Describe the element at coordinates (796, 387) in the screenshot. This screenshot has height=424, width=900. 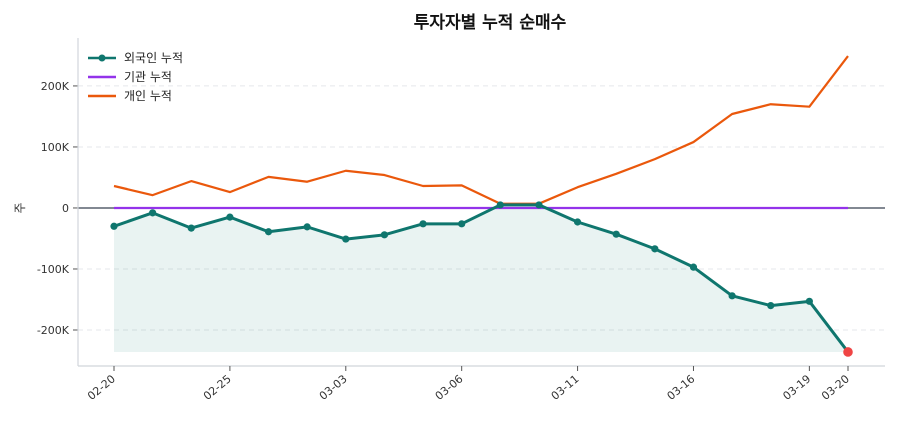
I see `x-tick-label: 03-19` at that location.